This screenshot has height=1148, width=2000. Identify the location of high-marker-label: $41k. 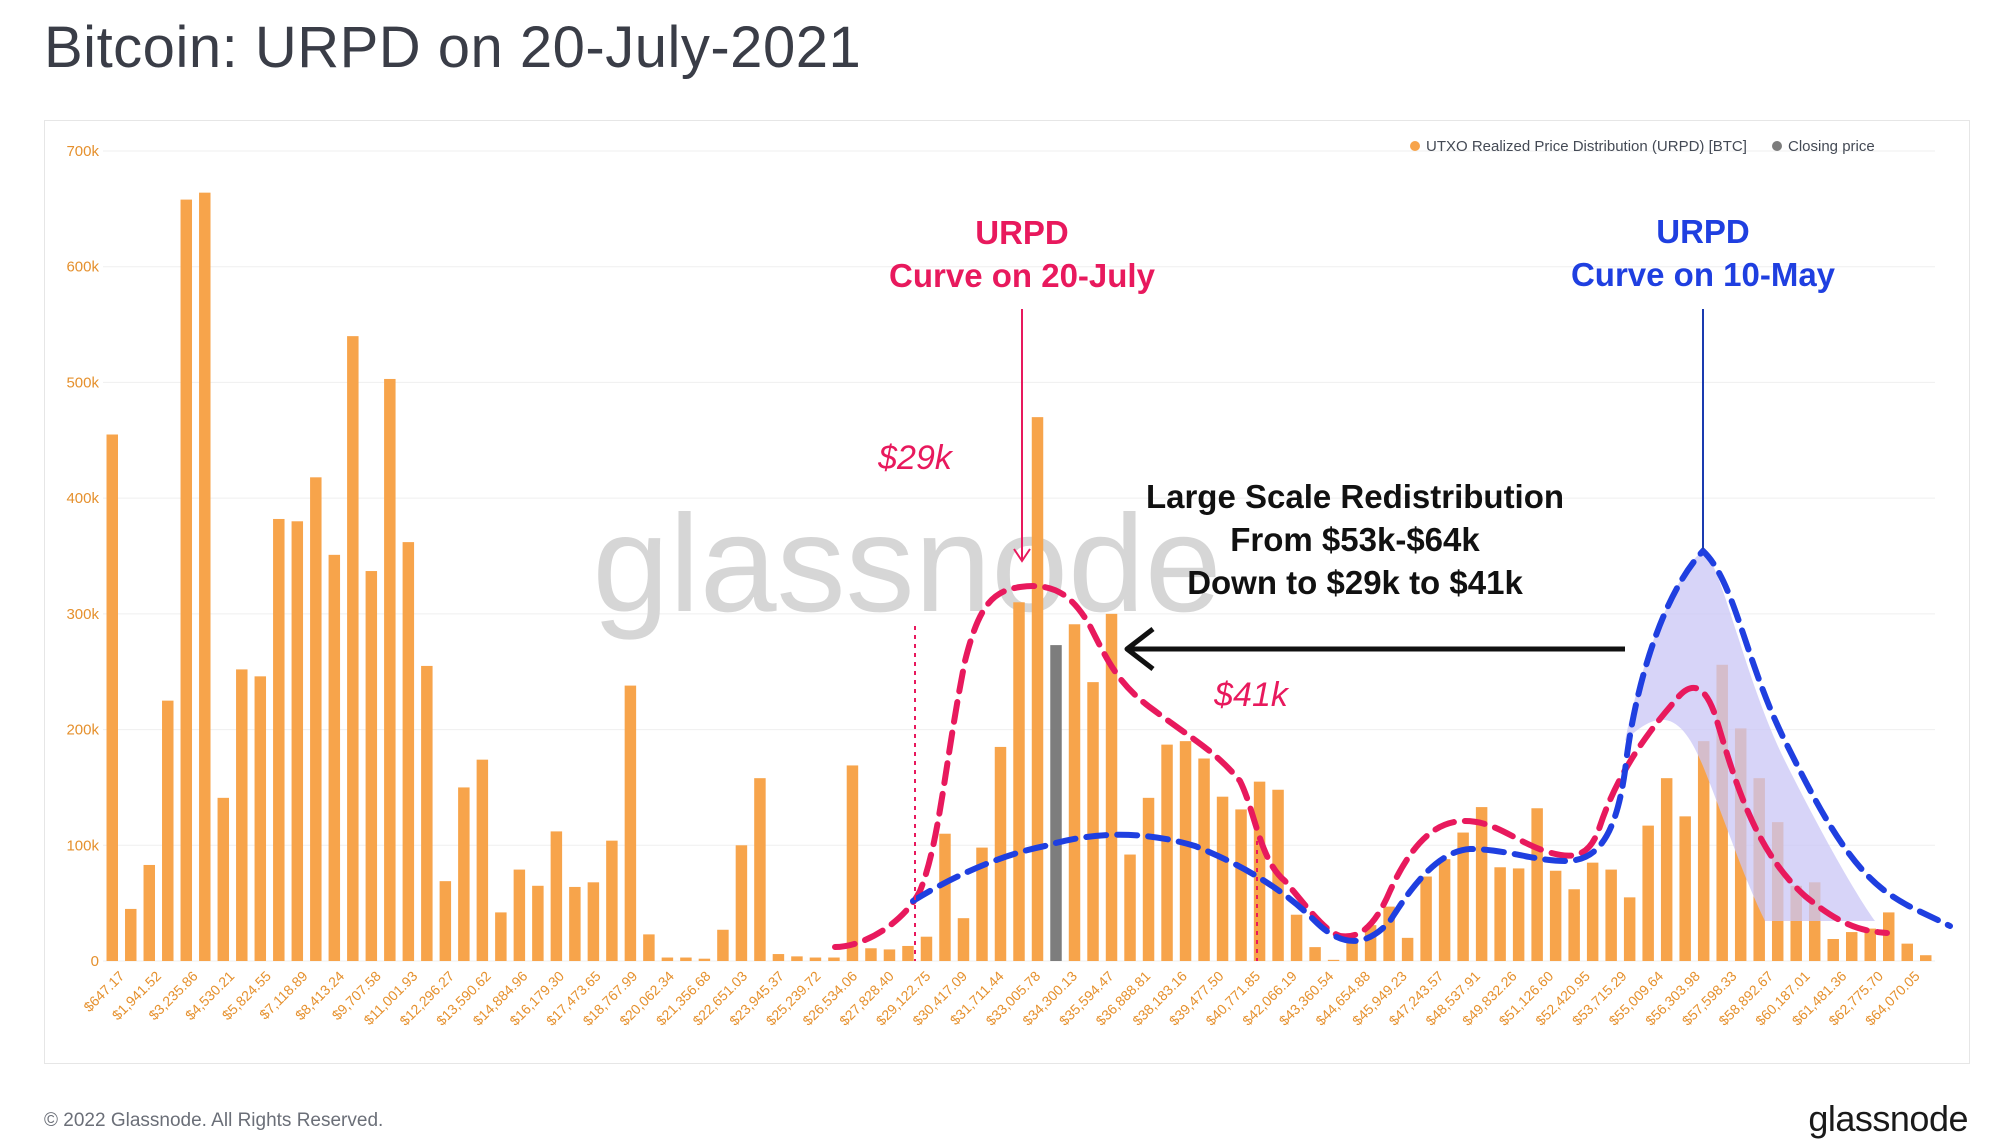
(1251, 695).